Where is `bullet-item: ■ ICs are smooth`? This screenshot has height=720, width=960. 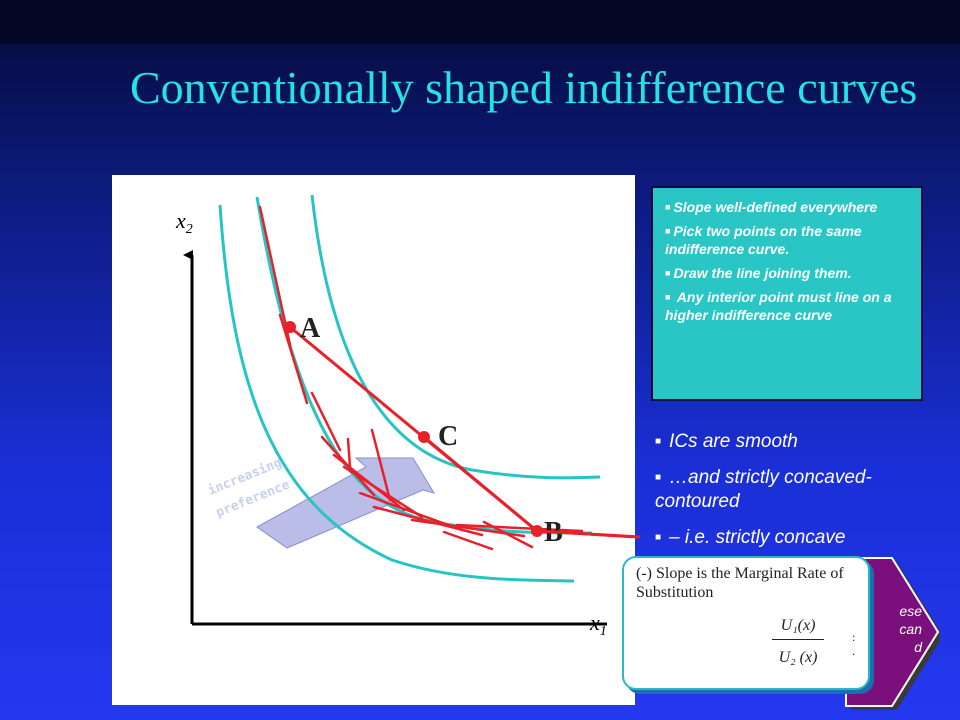
bullet-item: ■ ICs are smooth is located at coordinates (726, 441).